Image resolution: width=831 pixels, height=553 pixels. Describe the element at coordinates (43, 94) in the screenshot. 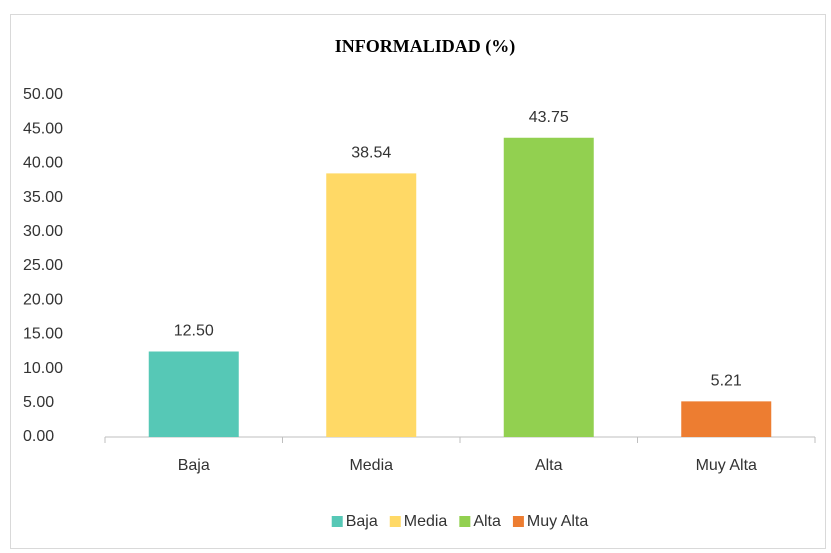

I see `y-tick-label: 50.00` at that location.